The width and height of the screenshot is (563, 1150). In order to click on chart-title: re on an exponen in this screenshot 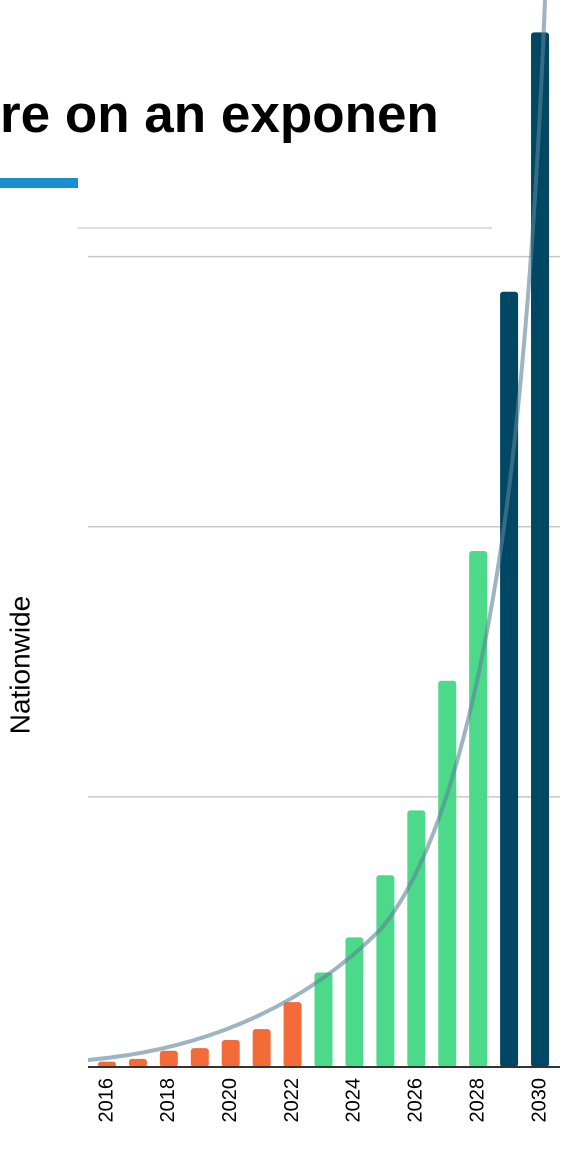, I will do `click(219, 114)`.